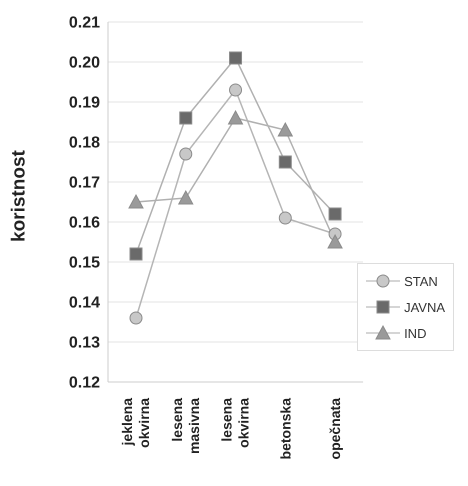  I want to click on y-tick-label: 0.19, so click(84, 103).